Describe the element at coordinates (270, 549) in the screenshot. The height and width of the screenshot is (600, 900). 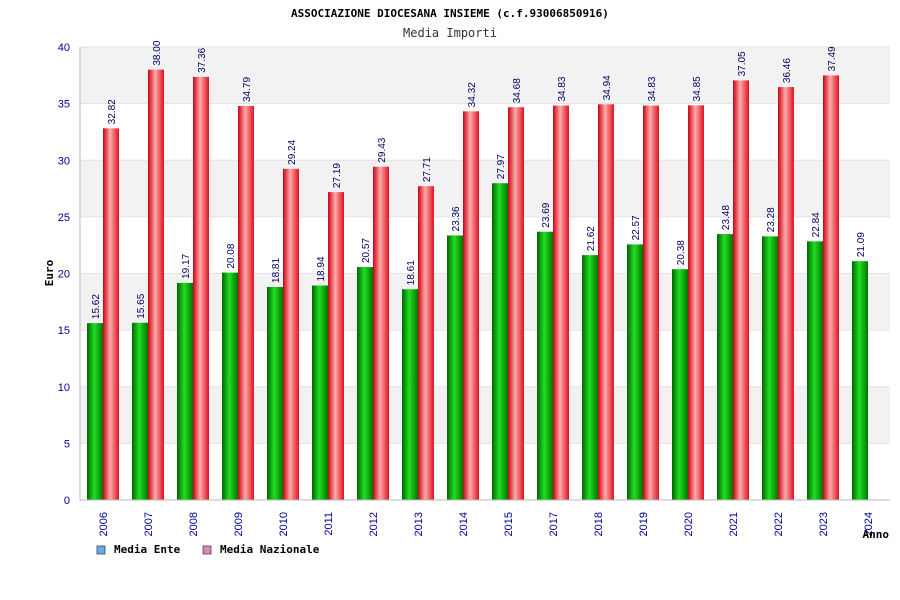
I see `legend-label-media-nazionale: Media Nazionale` at that location.